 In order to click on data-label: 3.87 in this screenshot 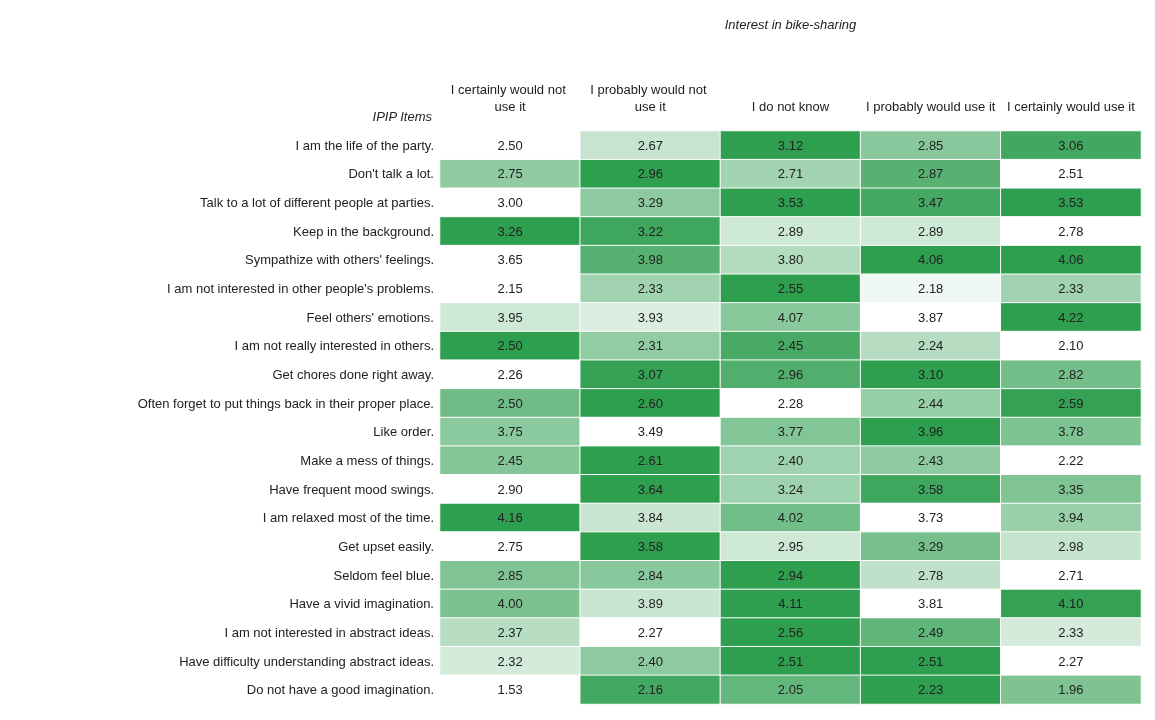, I will do `click(931, 317)`.